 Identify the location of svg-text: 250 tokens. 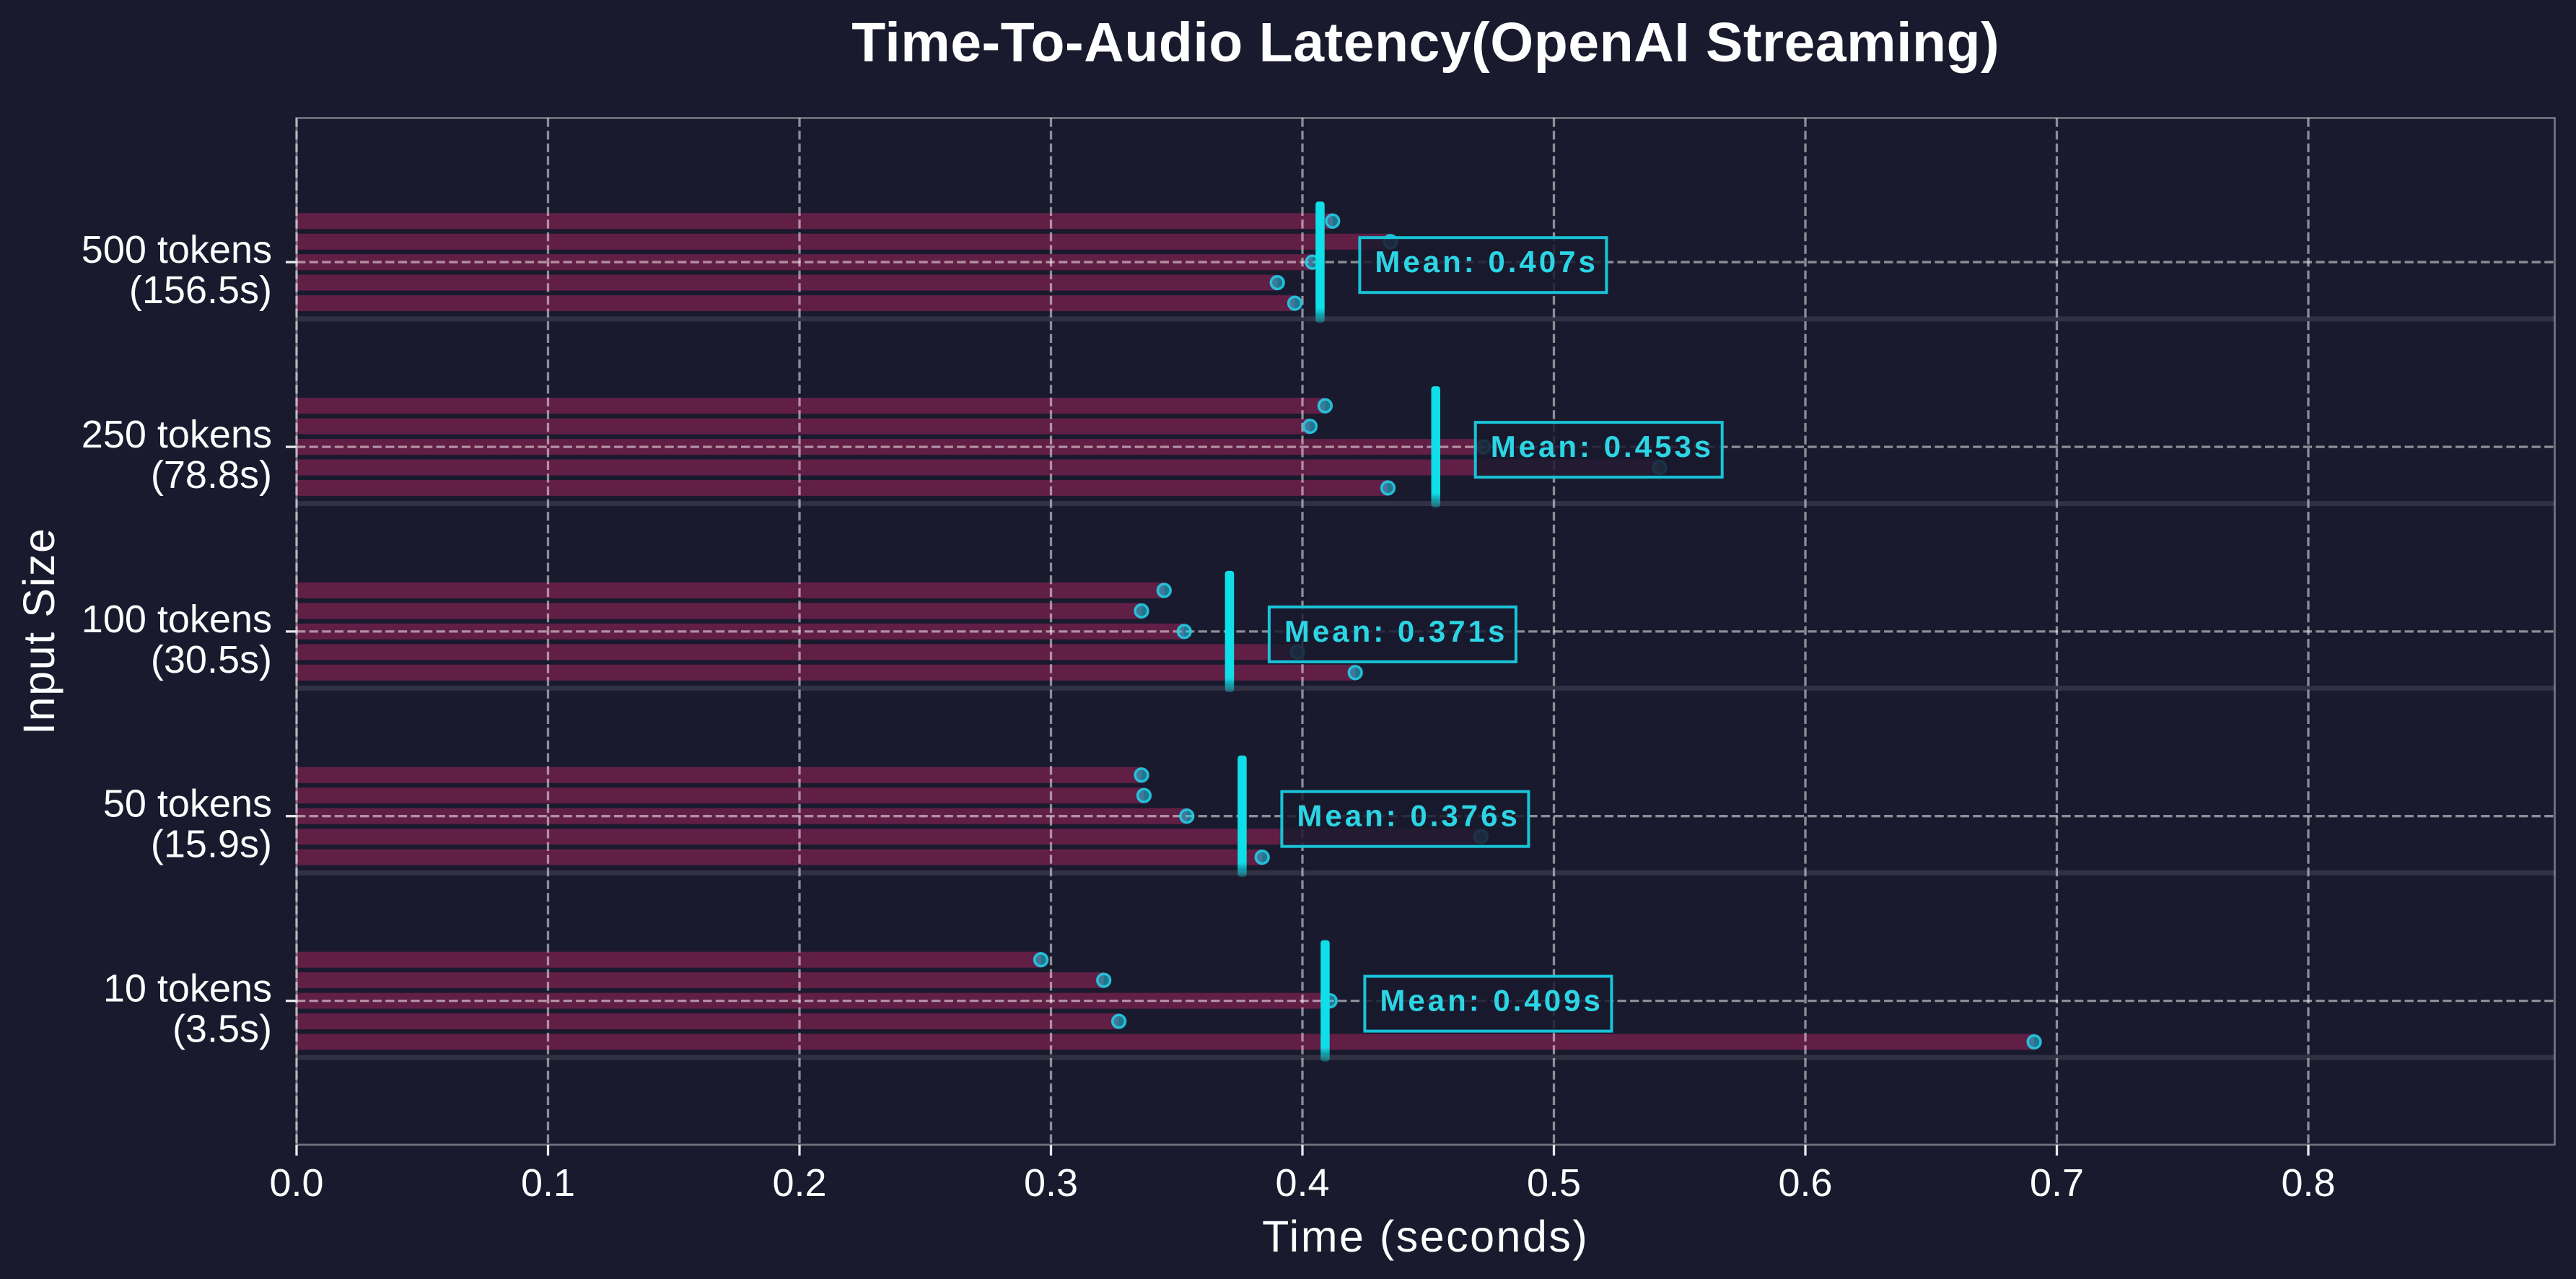
(177, 434).